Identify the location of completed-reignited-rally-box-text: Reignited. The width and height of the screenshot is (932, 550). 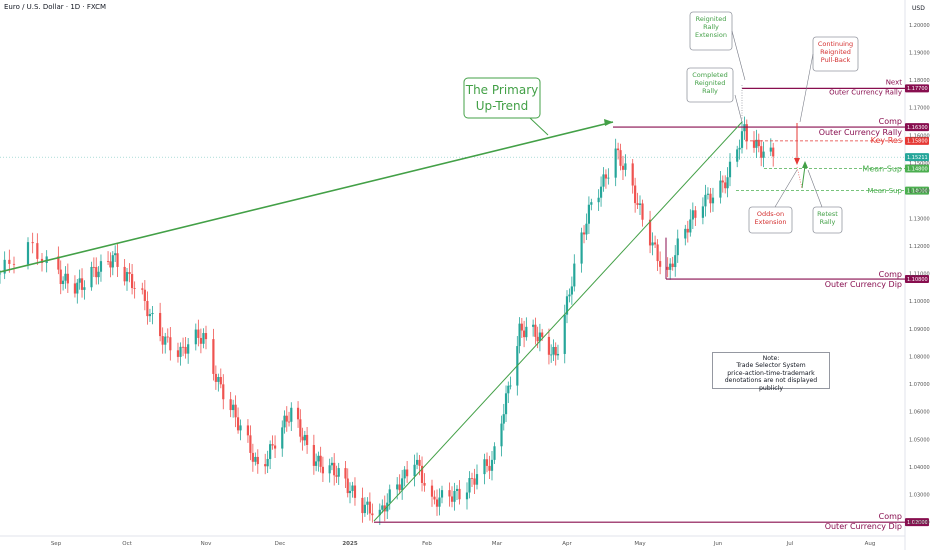
(710, 83).